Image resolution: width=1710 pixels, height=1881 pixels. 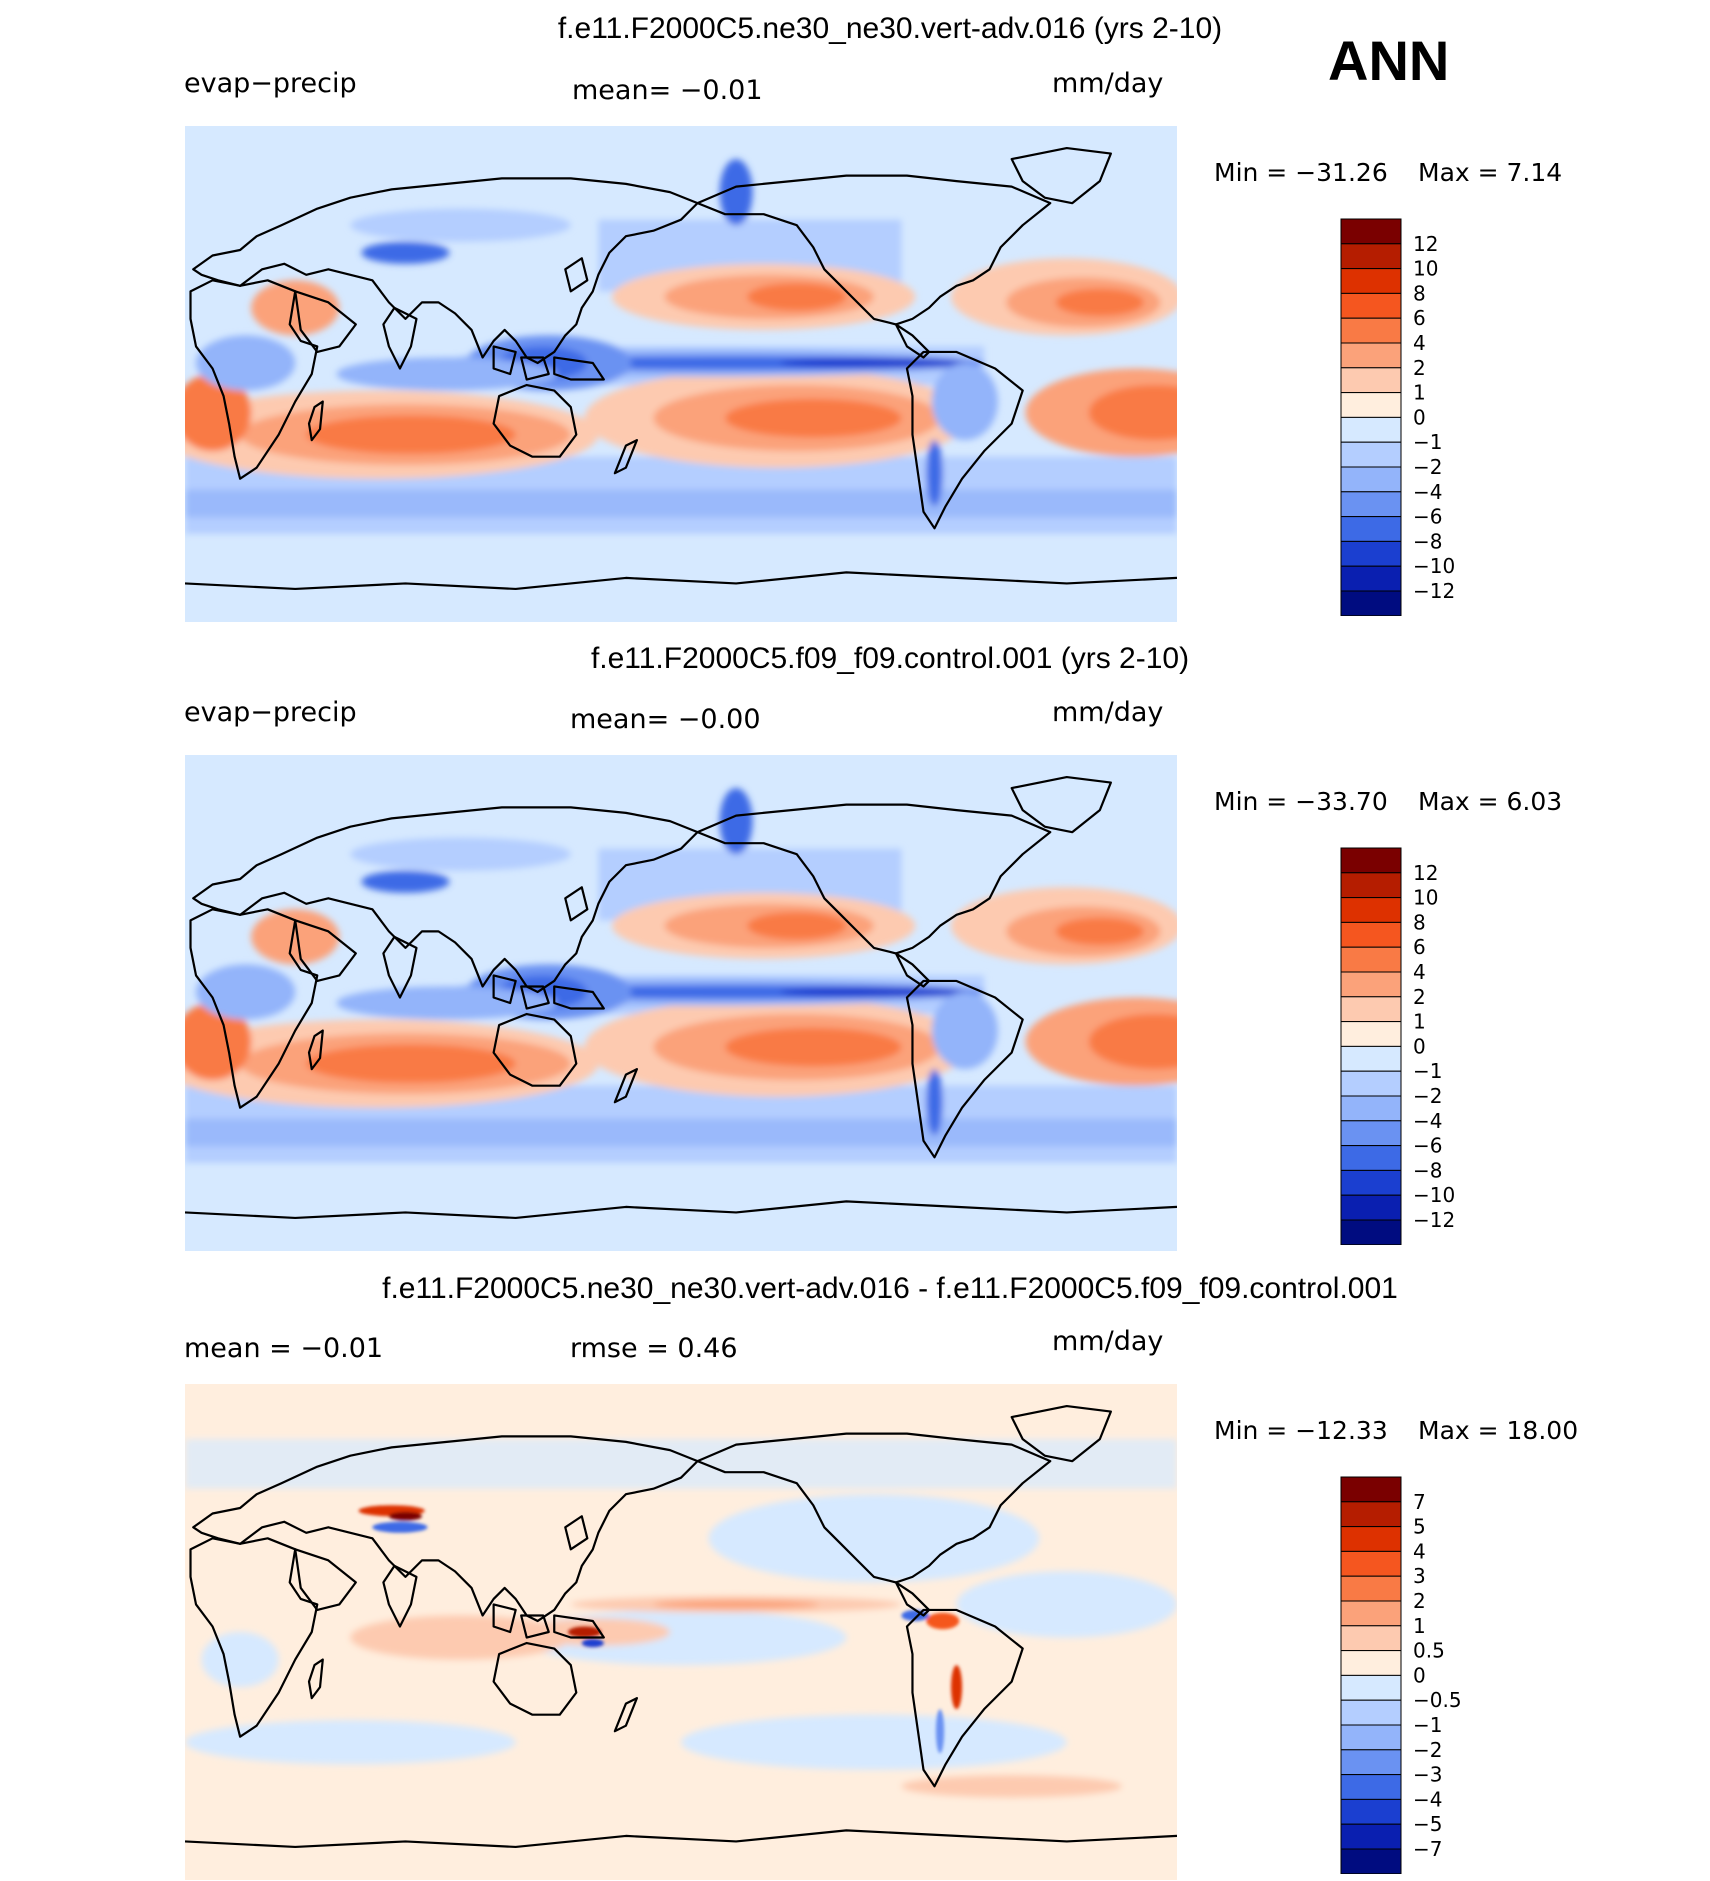 I want to click on panel-2-max-label: Max = 6.03, so click(x=1490, y=801).